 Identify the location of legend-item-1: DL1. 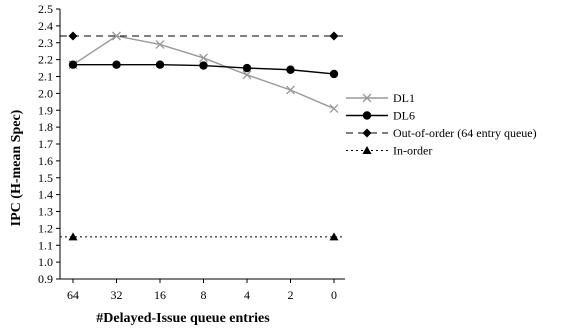
(380, 98).